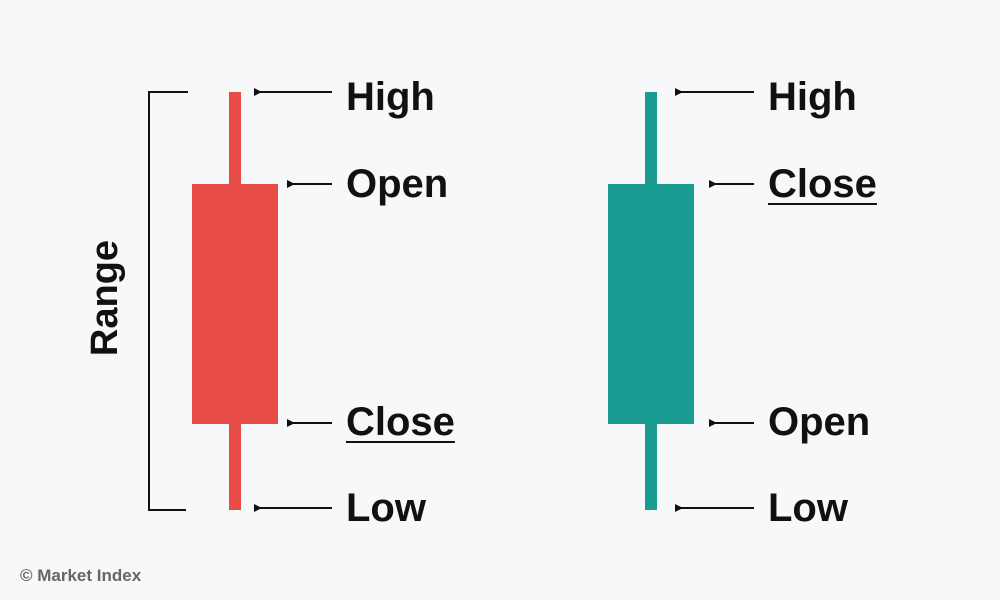 The width and height of the screenshot is (1000, 600). I want to click on bullish-body, so click(651, 304).